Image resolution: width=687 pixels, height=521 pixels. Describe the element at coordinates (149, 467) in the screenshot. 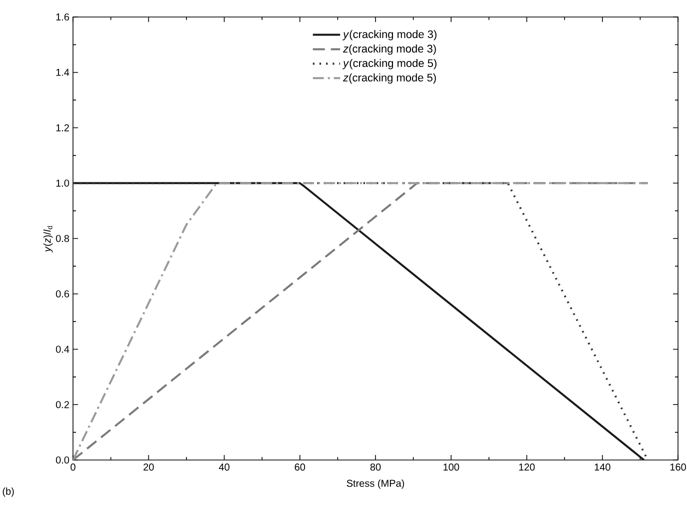

I see `x-tick-label: 20` at that location.